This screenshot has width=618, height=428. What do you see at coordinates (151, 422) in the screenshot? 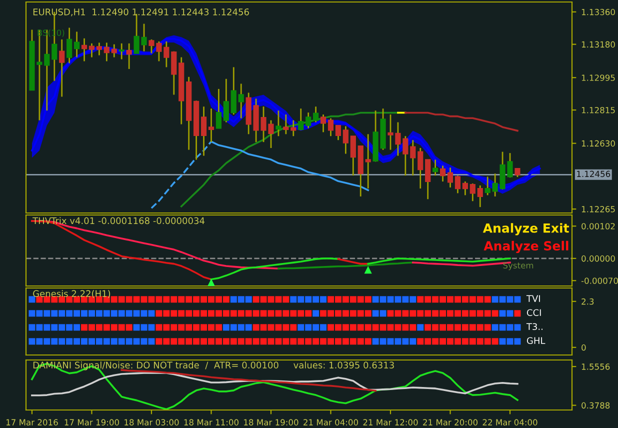
I see `x-tick-label: 18 Mar 03:00` at bounding box center [151, 422].